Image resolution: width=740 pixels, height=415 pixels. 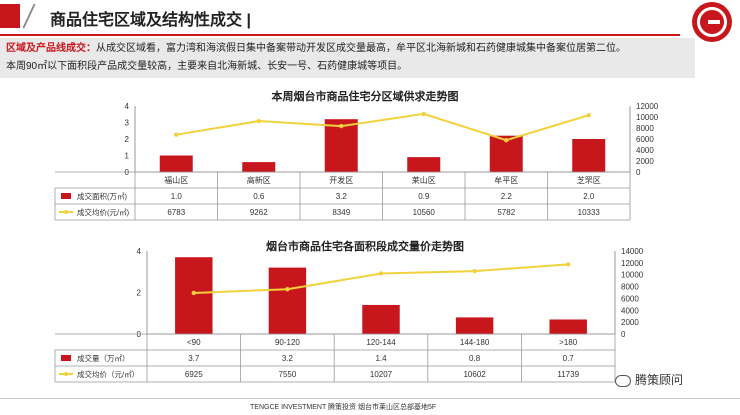 I want to click on chart2-ytick-right: 10000, so click(x=632, y=275).